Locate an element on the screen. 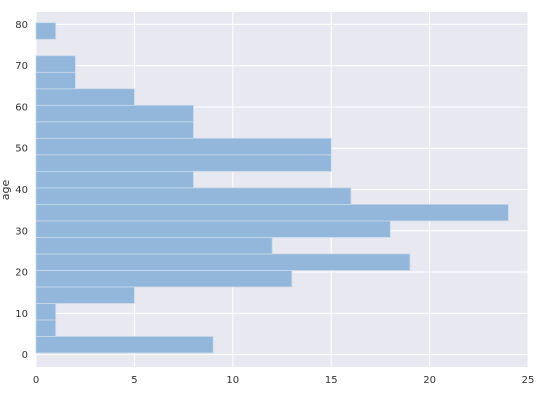 This screenshot has height=400, width=536. y-tick-label: 30 is located at coordinates (21, 231).